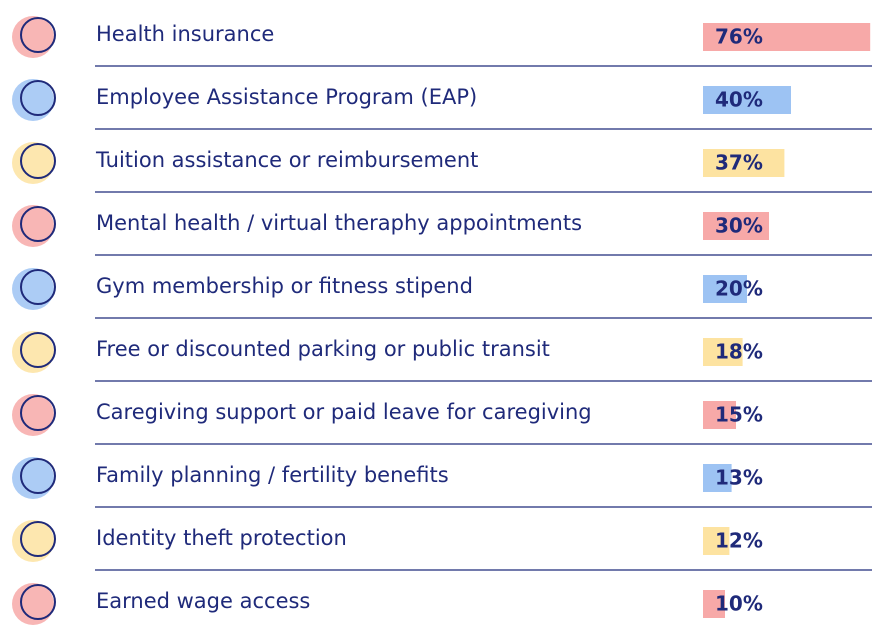 Image resolution: width=872 pixels, height=628 pixels. What do you see at coordinates (286, 160) in the screenshot?
I see `category-label: Tuition assistance or reimbursement` at bounding box center [286, 160].